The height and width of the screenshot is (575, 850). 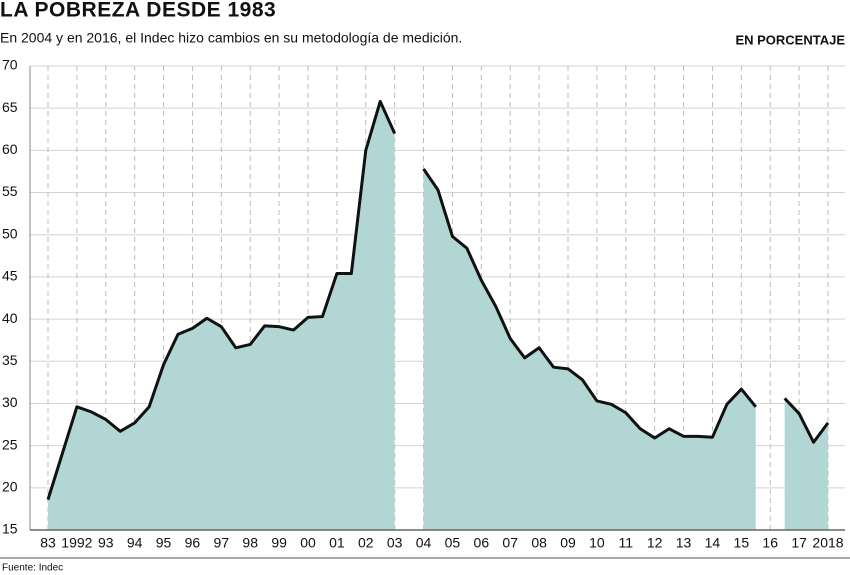 What do you see at coordinates (10, 360) in the screenshot?
I see `y-tick-label: 35` at bounding box center [10, 360].